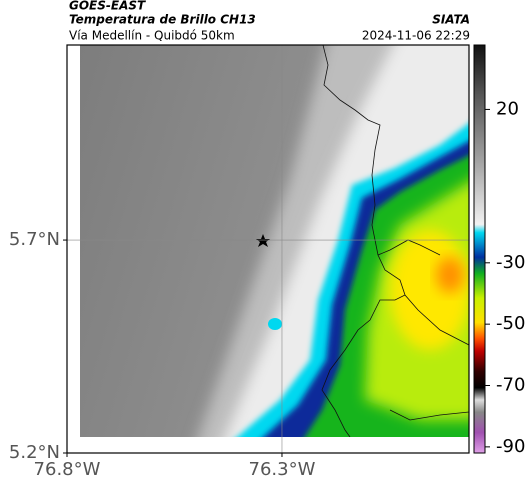  What do you see at coordinates (107, 6) in the screenshot?
I see `satellite: GOES-EAST` at bounding box center [107, 6].